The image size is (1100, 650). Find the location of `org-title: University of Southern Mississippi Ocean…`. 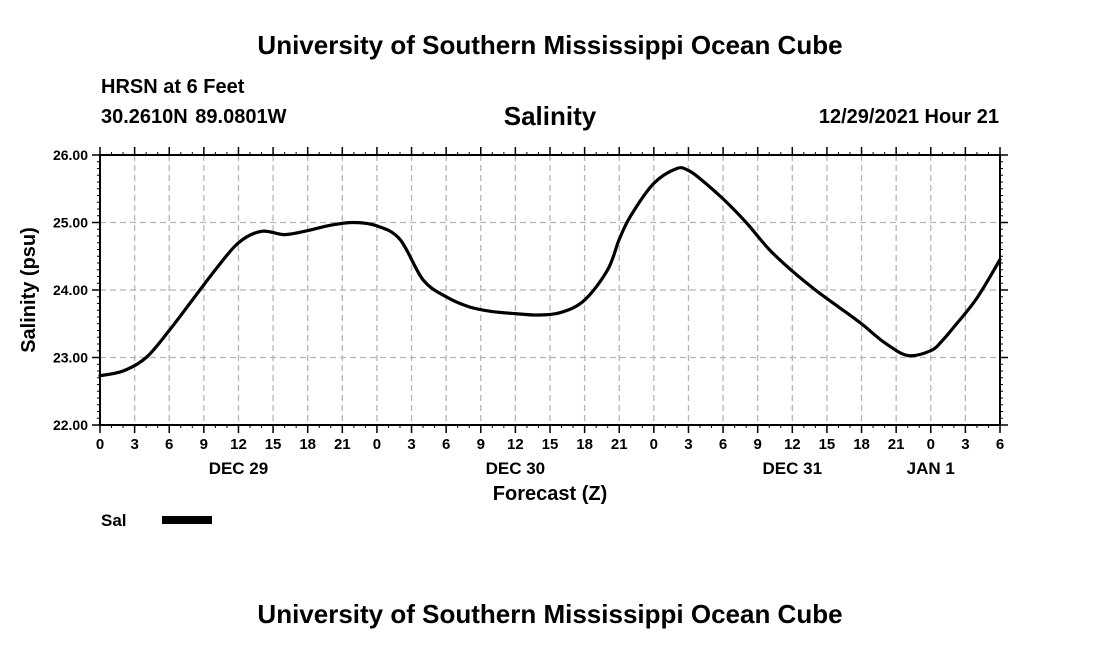

org-title: University of Southern Mississippi Ocean… is located at coordinates (550, 45).